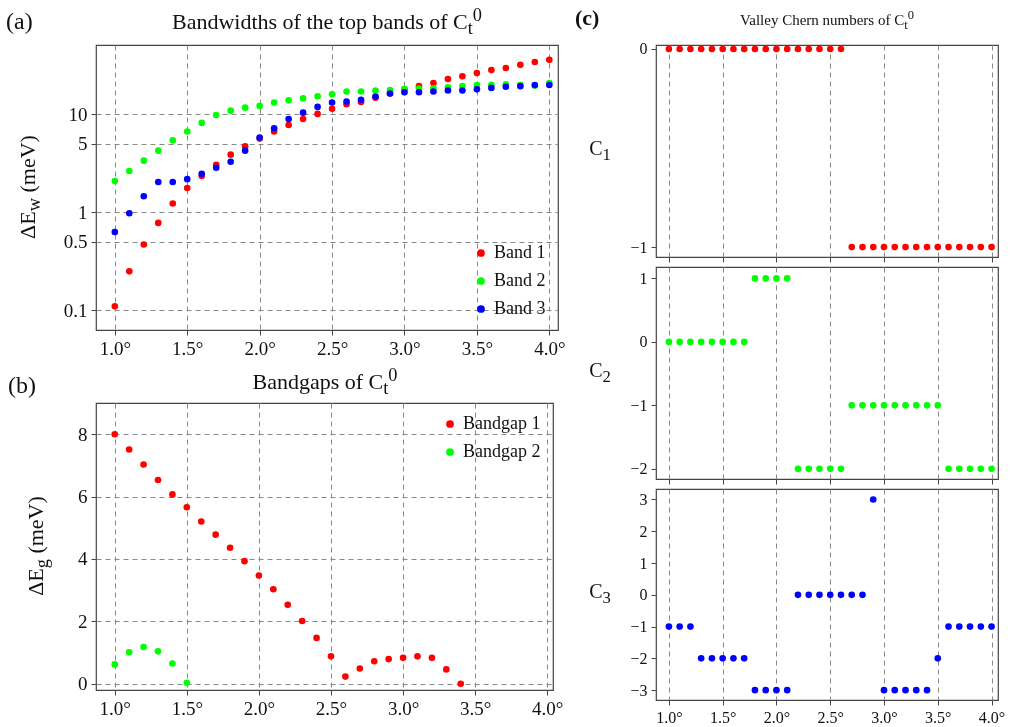 Image resolution: width=1012 pixels, height=727 pixels. I want to click on y-tick-label: 3, so click(643, 499).